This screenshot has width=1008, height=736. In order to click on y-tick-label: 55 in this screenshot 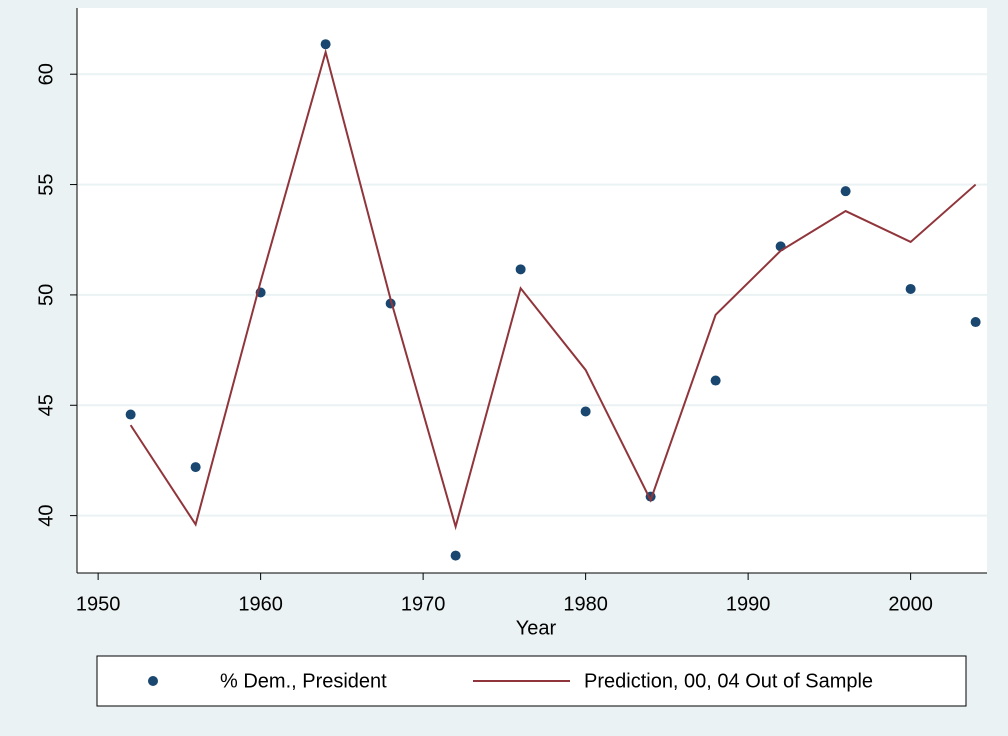, I will do `click(46, 184)`.